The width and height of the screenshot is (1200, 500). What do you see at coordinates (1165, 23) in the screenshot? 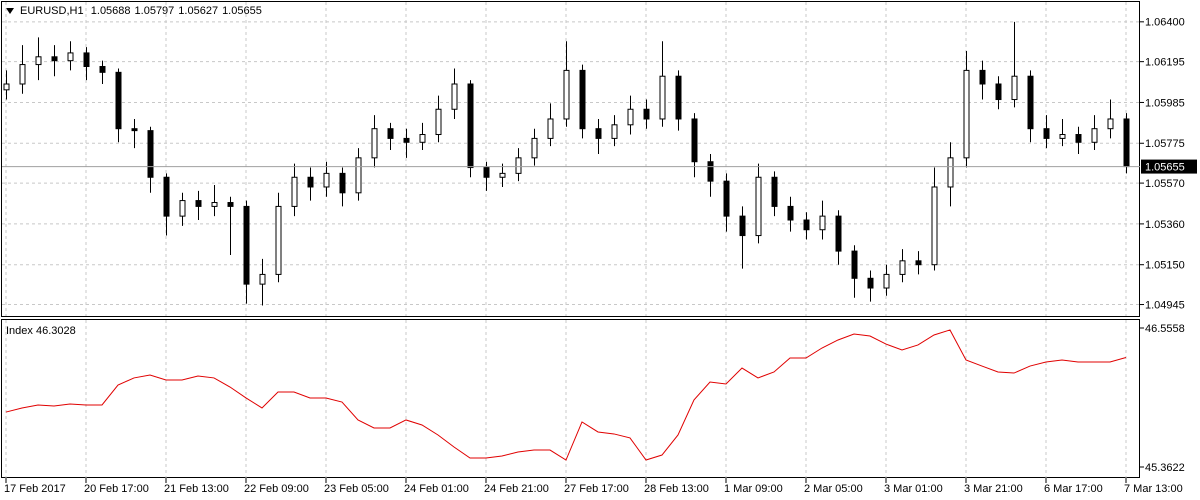
I see `y-tick-label: 1.06400` at bounding box center [1165, 23].